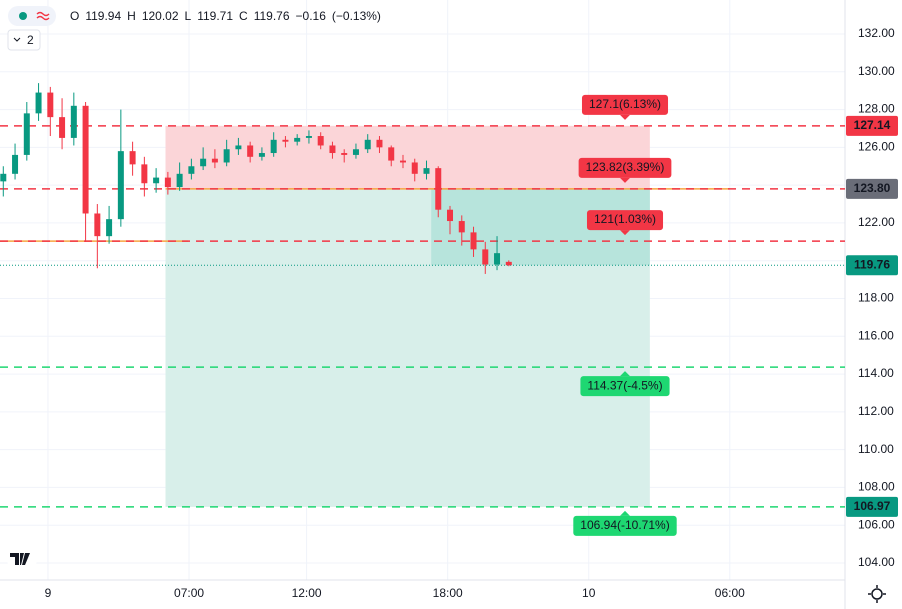  I want to click on level-label: 123.82(3.39%), so click(625, 170).